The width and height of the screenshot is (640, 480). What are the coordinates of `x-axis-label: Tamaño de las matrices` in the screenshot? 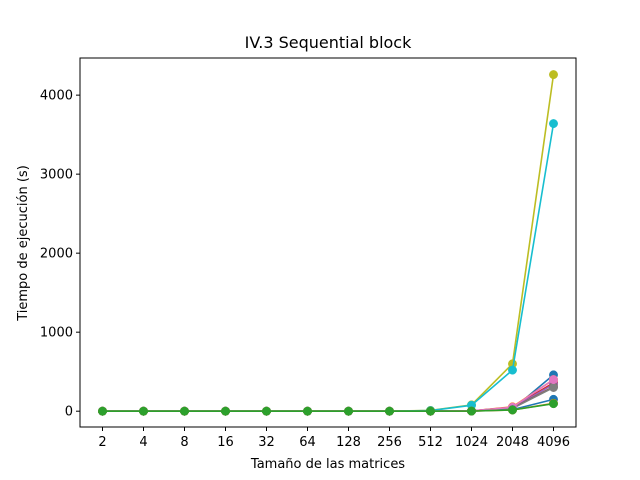 It's located at (327, 464).